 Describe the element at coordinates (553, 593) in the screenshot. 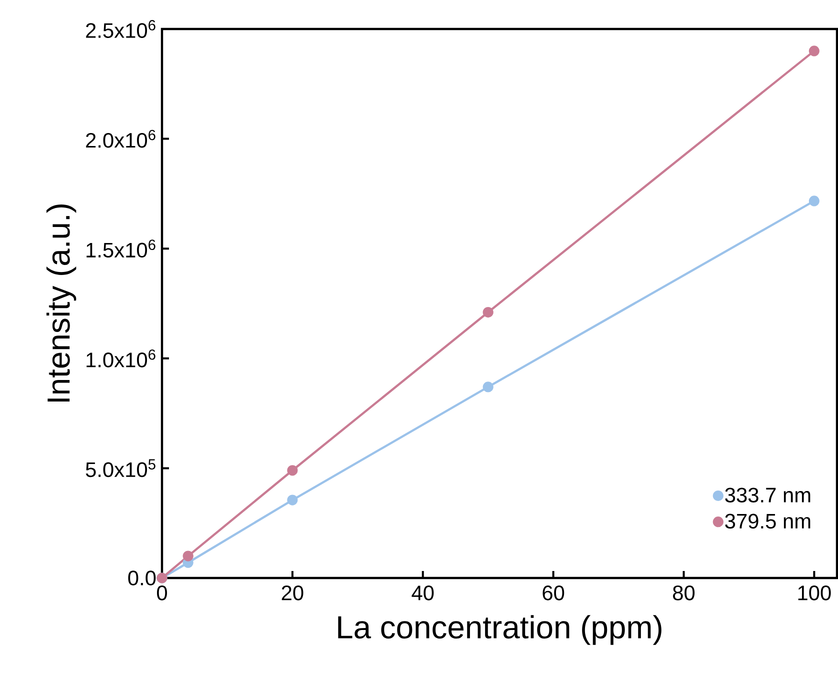

I see `x-tick-label: 60` at that location.